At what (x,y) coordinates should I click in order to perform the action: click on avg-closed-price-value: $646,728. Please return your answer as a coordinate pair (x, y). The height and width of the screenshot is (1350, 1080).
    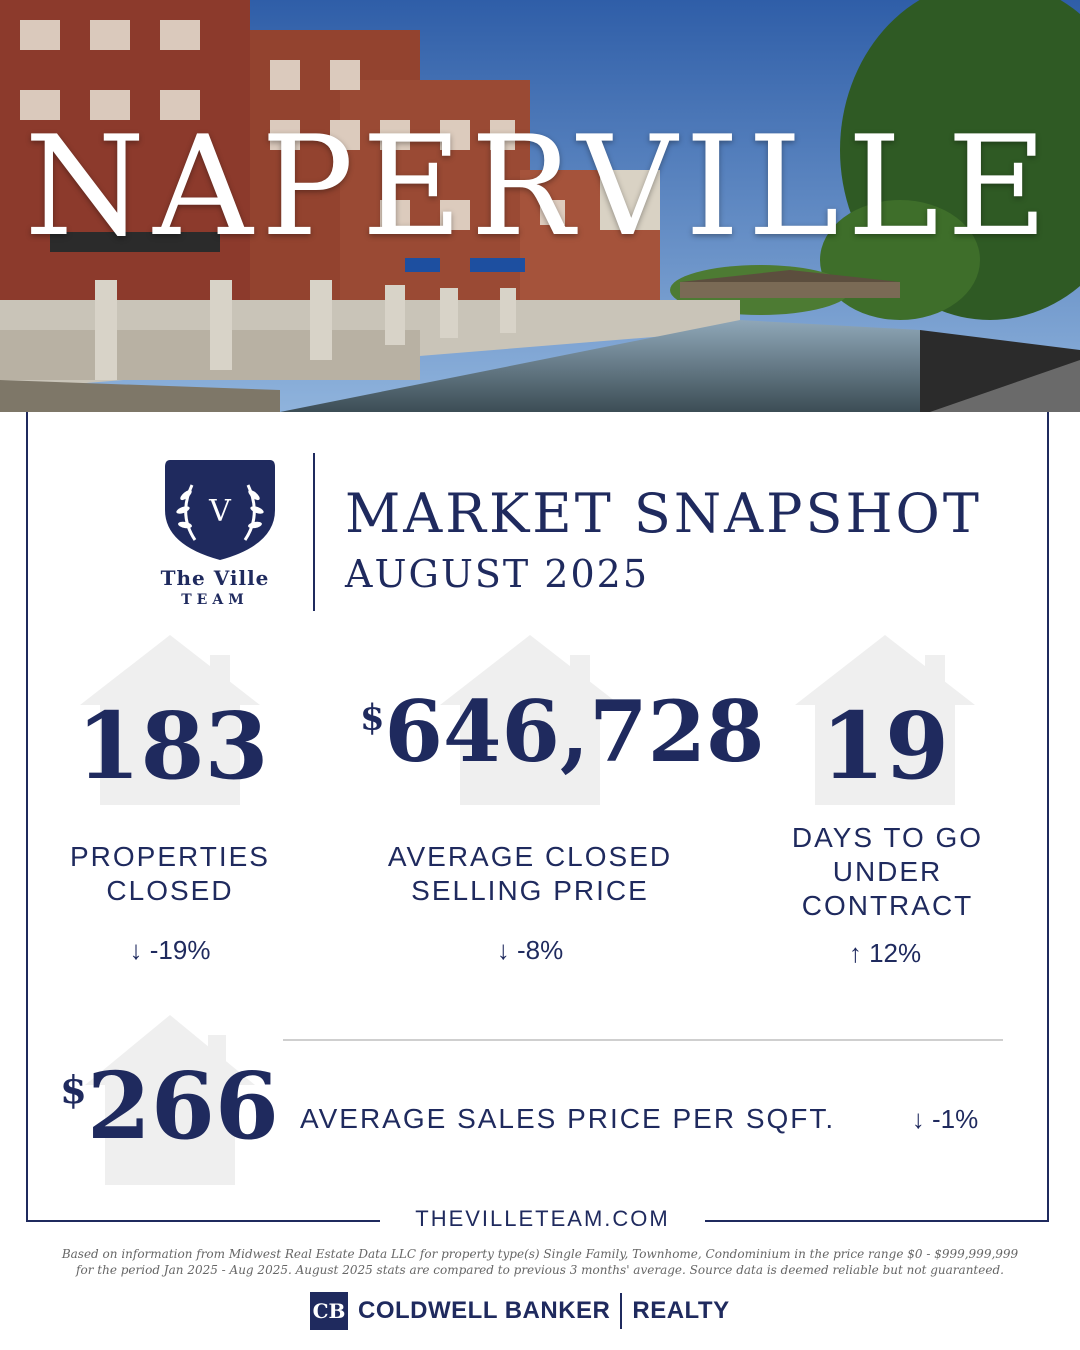
    Looking at the image, I should click on (562, 731).